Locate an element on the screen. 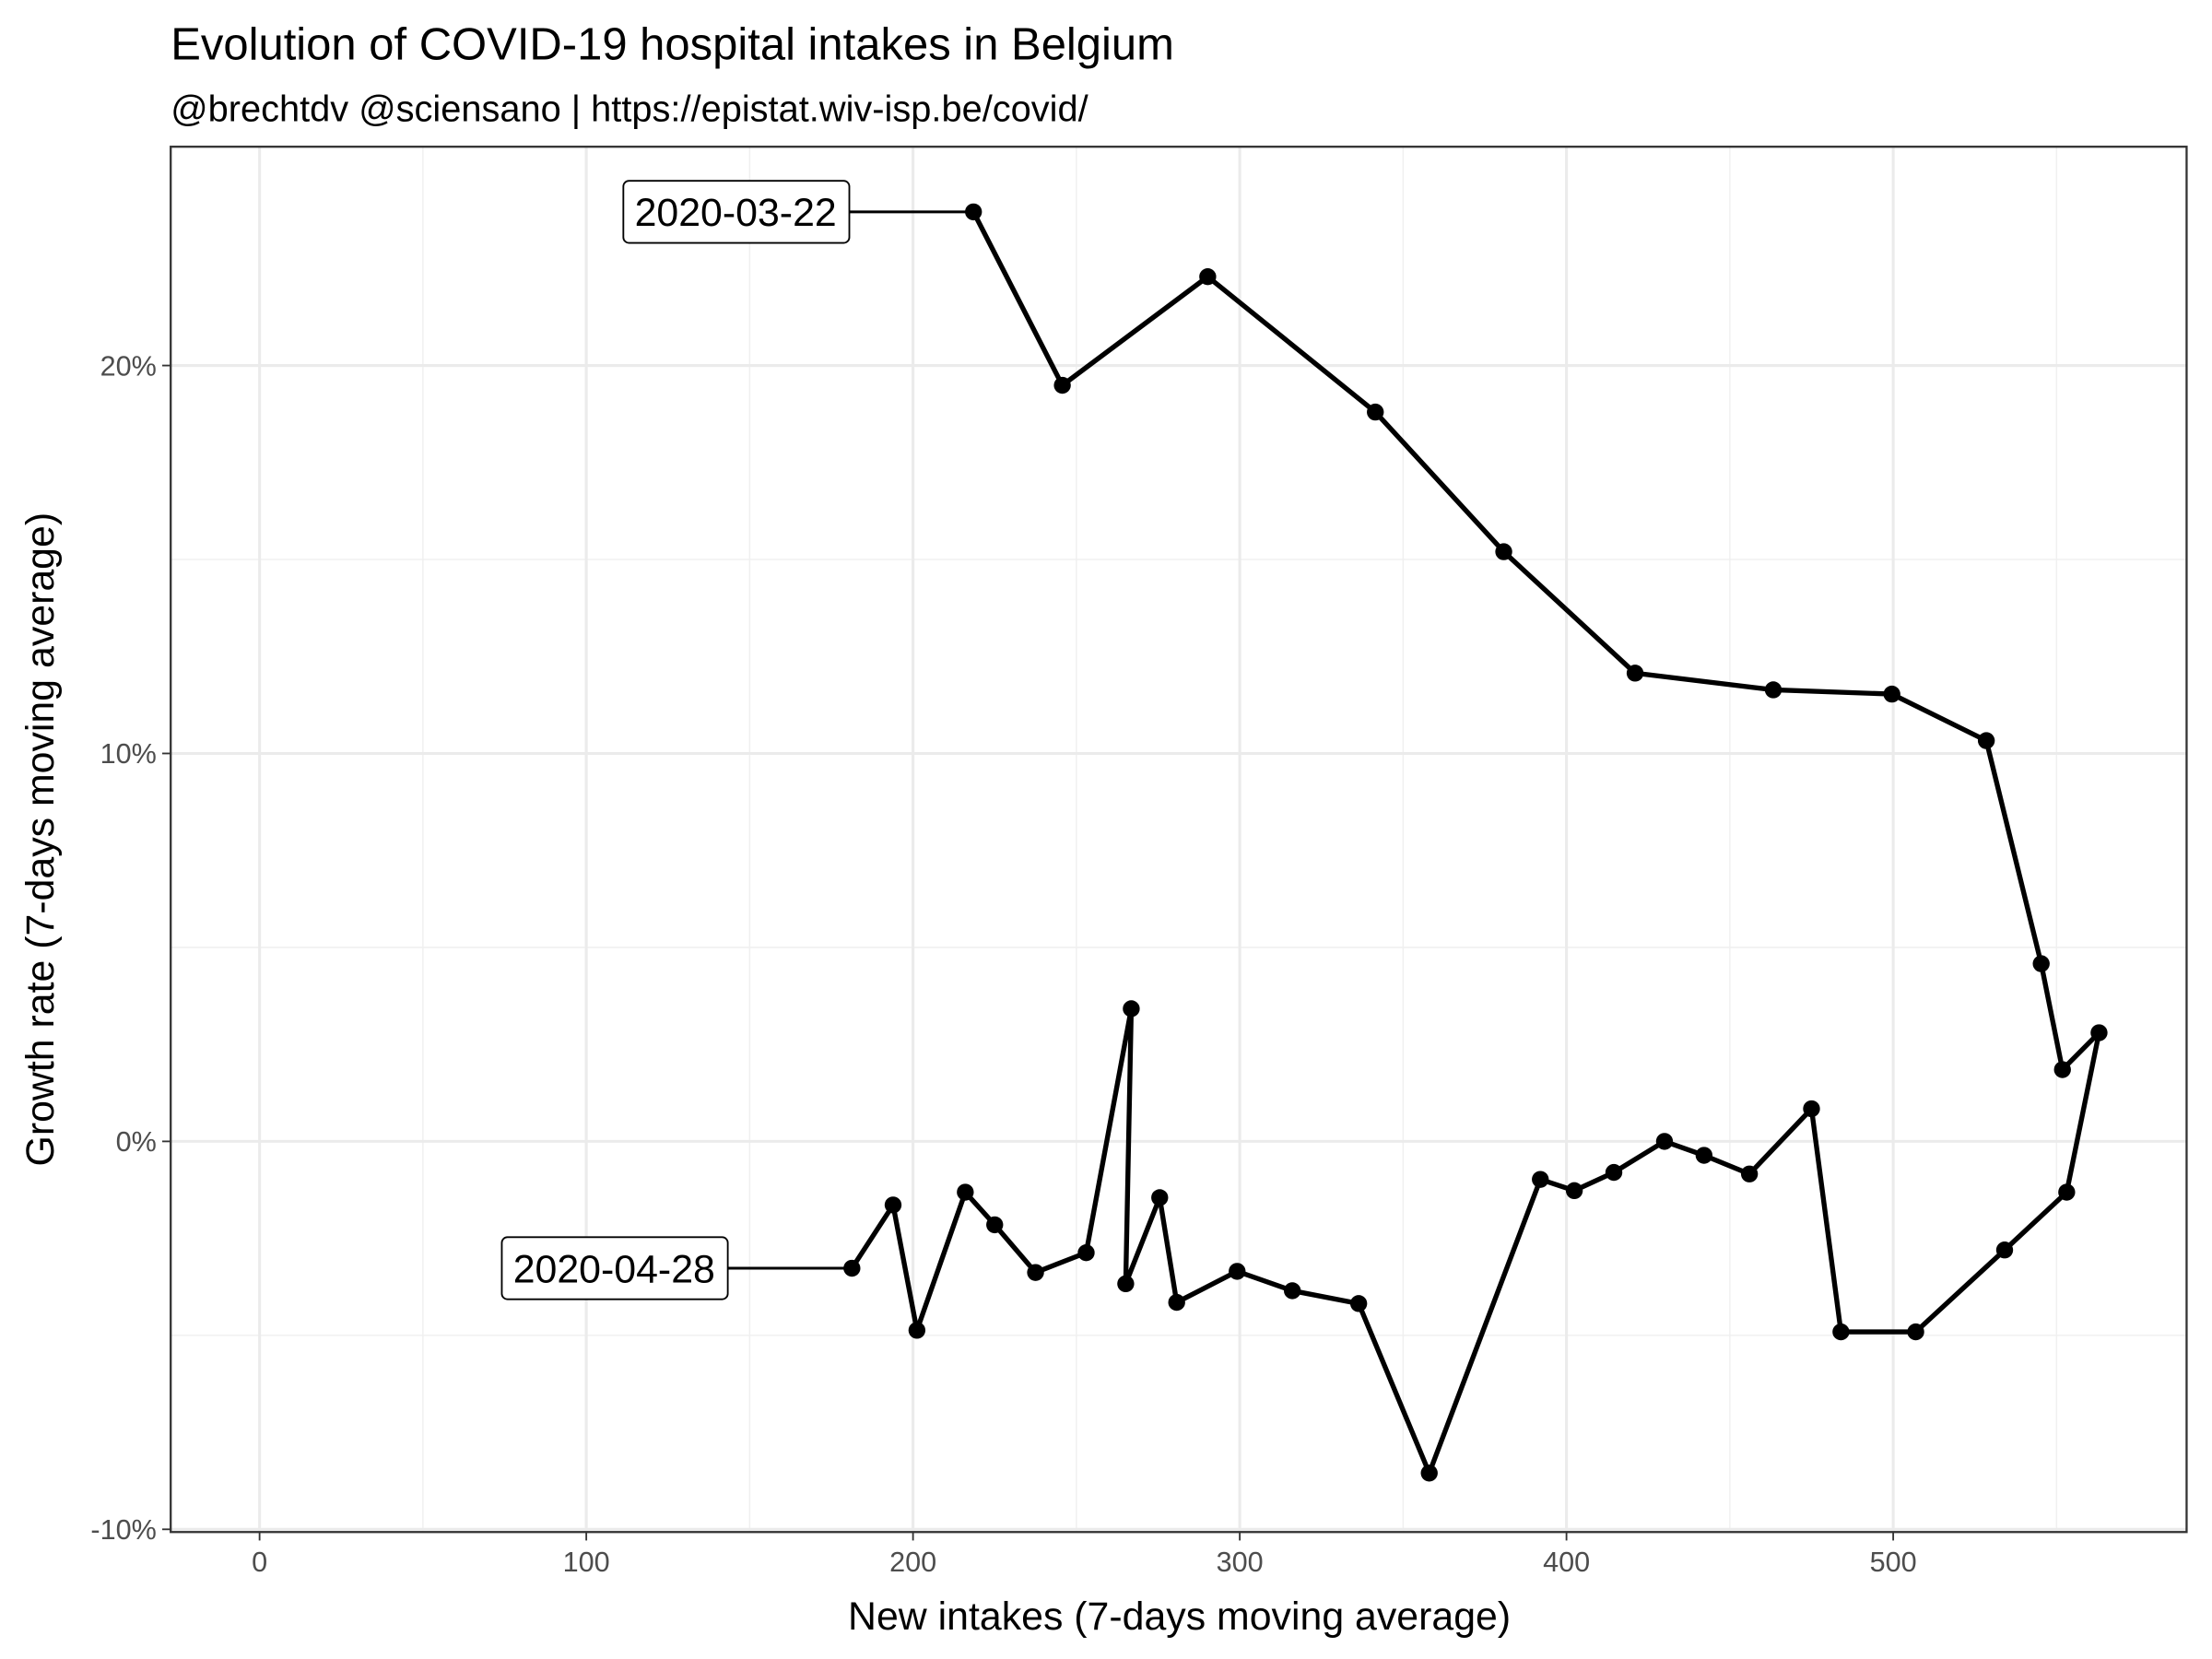 This screenshot has width=2212, height=1659. x-tick-label: 200 is located at coordinates (912, 1562).